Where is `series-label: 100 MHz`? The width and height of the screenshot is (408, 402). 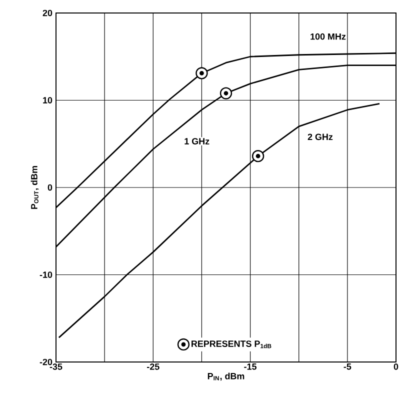
series-label: 100 MHz is located at coordinates (328, 36).